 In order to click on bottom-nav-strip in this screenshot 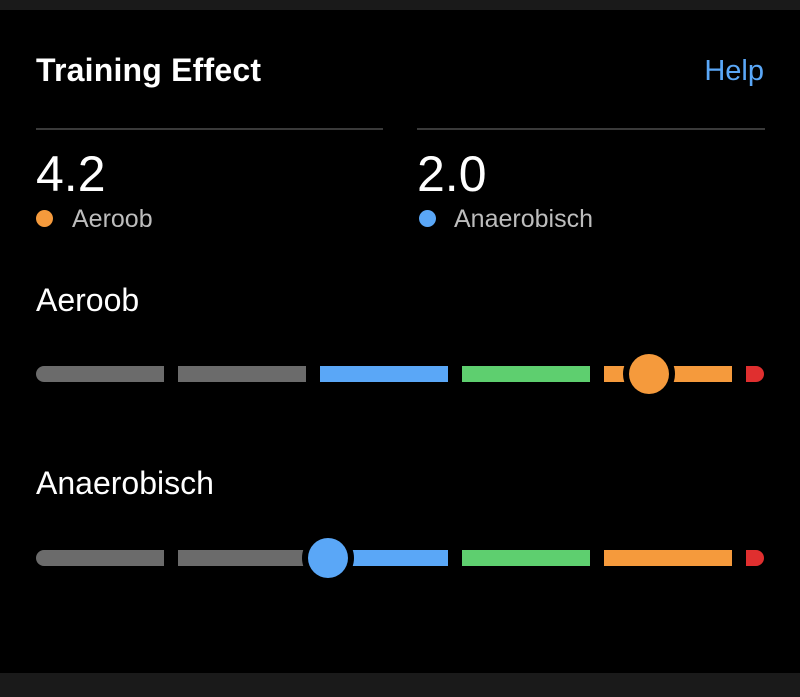, I will do `click(400, 685)`.